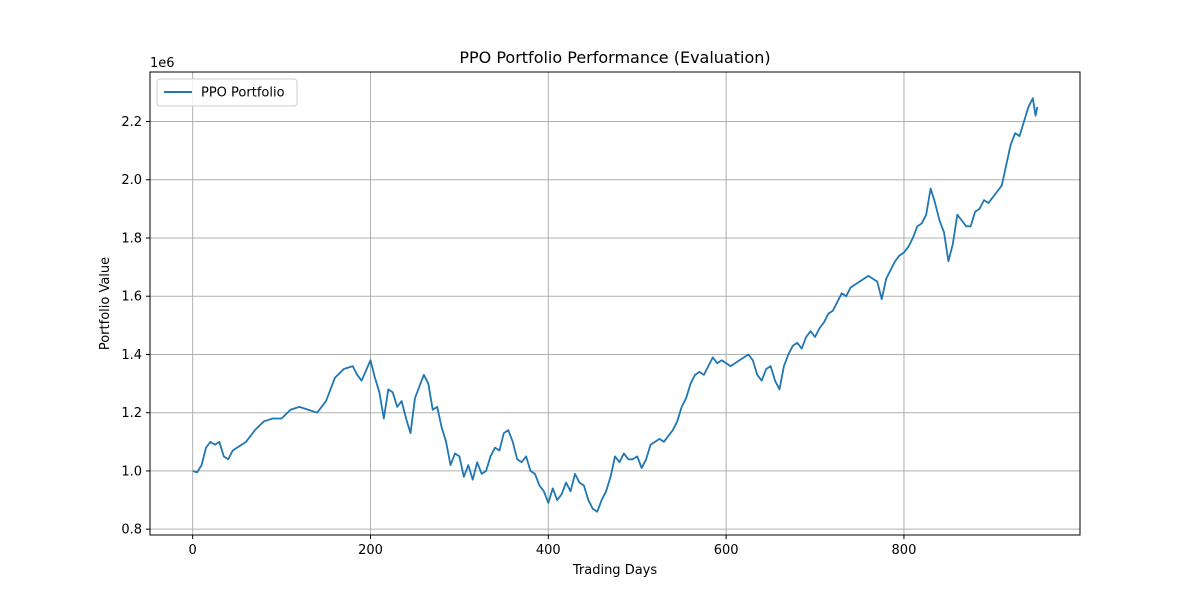 This screenshot has height=600, width=1200. I want to click on y-tick-label: 1.2, so click(131, 413).